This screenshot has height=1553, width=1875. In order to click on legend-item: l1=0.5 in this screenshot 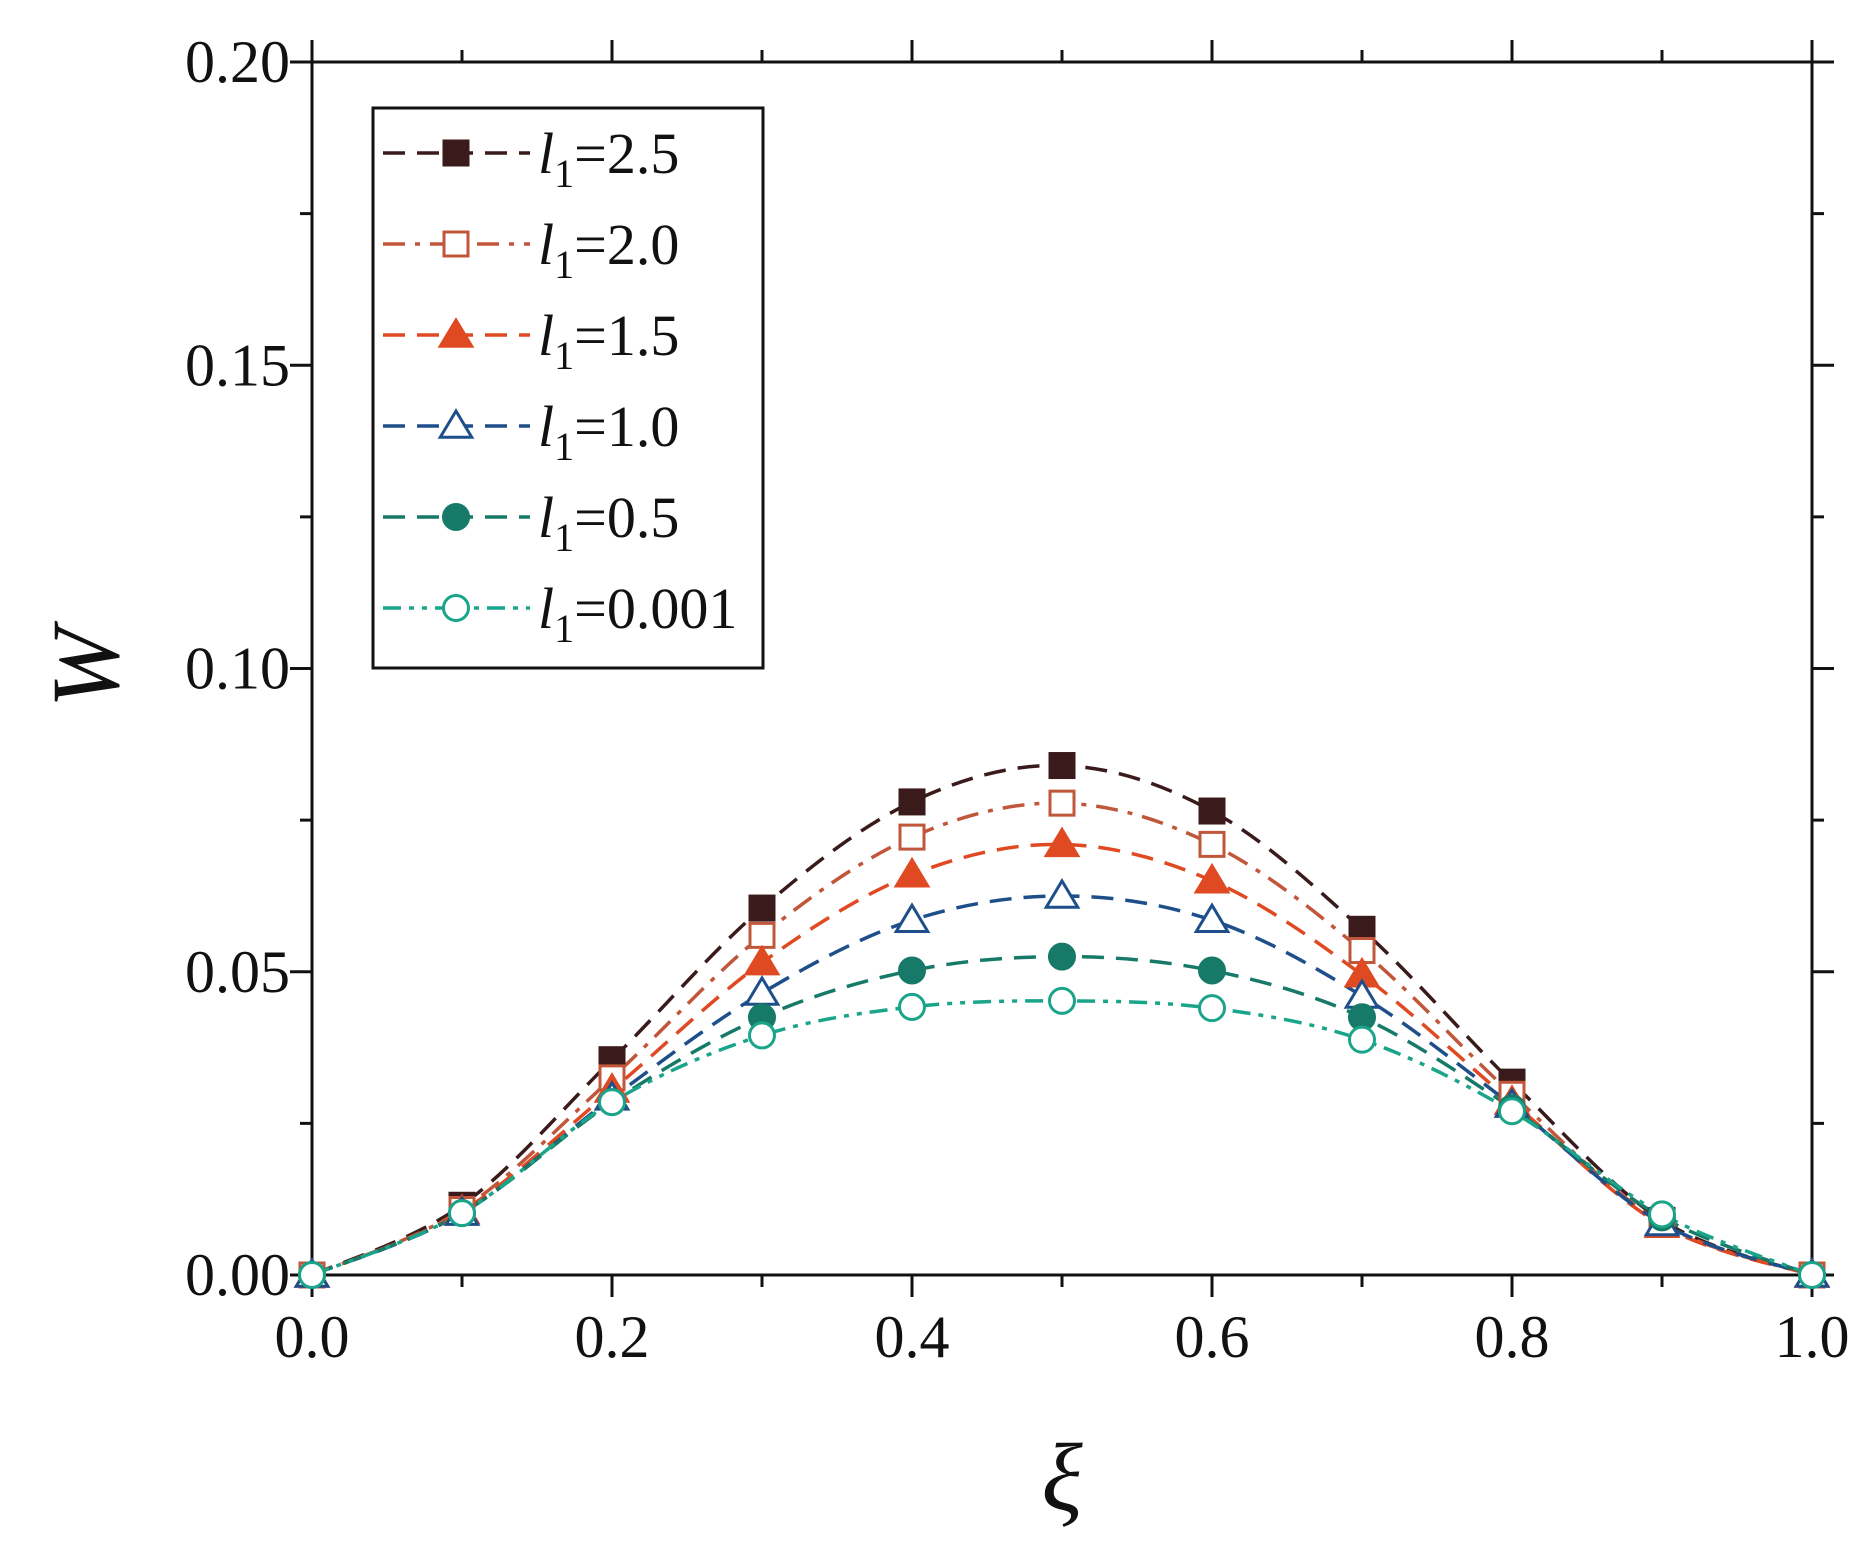, I will do `click(531, 522)`.